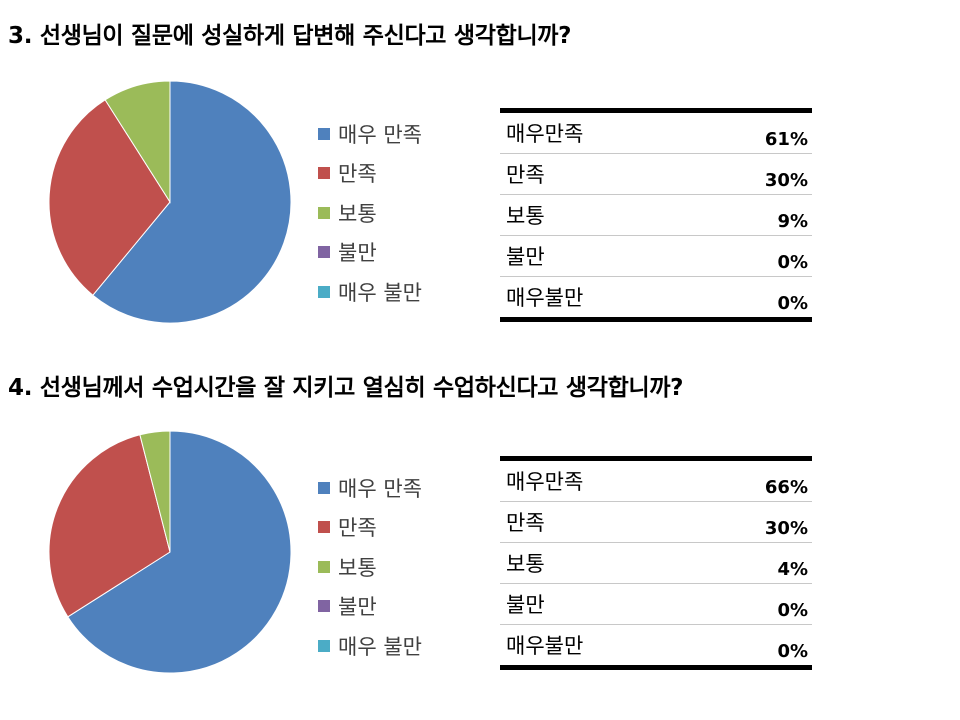  Describe the element at coordinates (346, 388) in the screenshot. I see `question-4-title: 4. 선생님께서 수업시간을 잘 지키고 열심히 수업하신다고 생각합니까?` at that location.